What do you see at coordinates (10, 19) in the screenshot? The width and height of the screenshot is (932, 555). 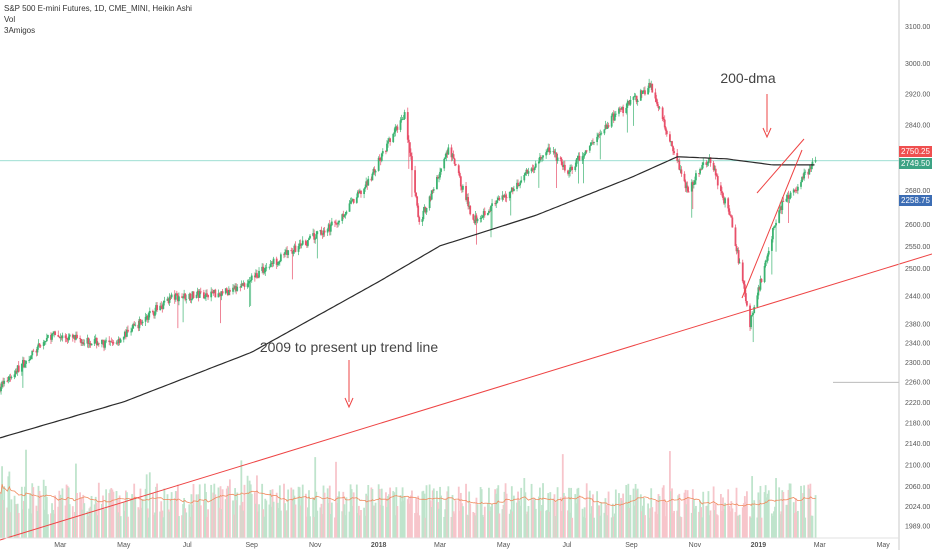 I see `legend-volume: Vol` at bounding box center [10, 19].